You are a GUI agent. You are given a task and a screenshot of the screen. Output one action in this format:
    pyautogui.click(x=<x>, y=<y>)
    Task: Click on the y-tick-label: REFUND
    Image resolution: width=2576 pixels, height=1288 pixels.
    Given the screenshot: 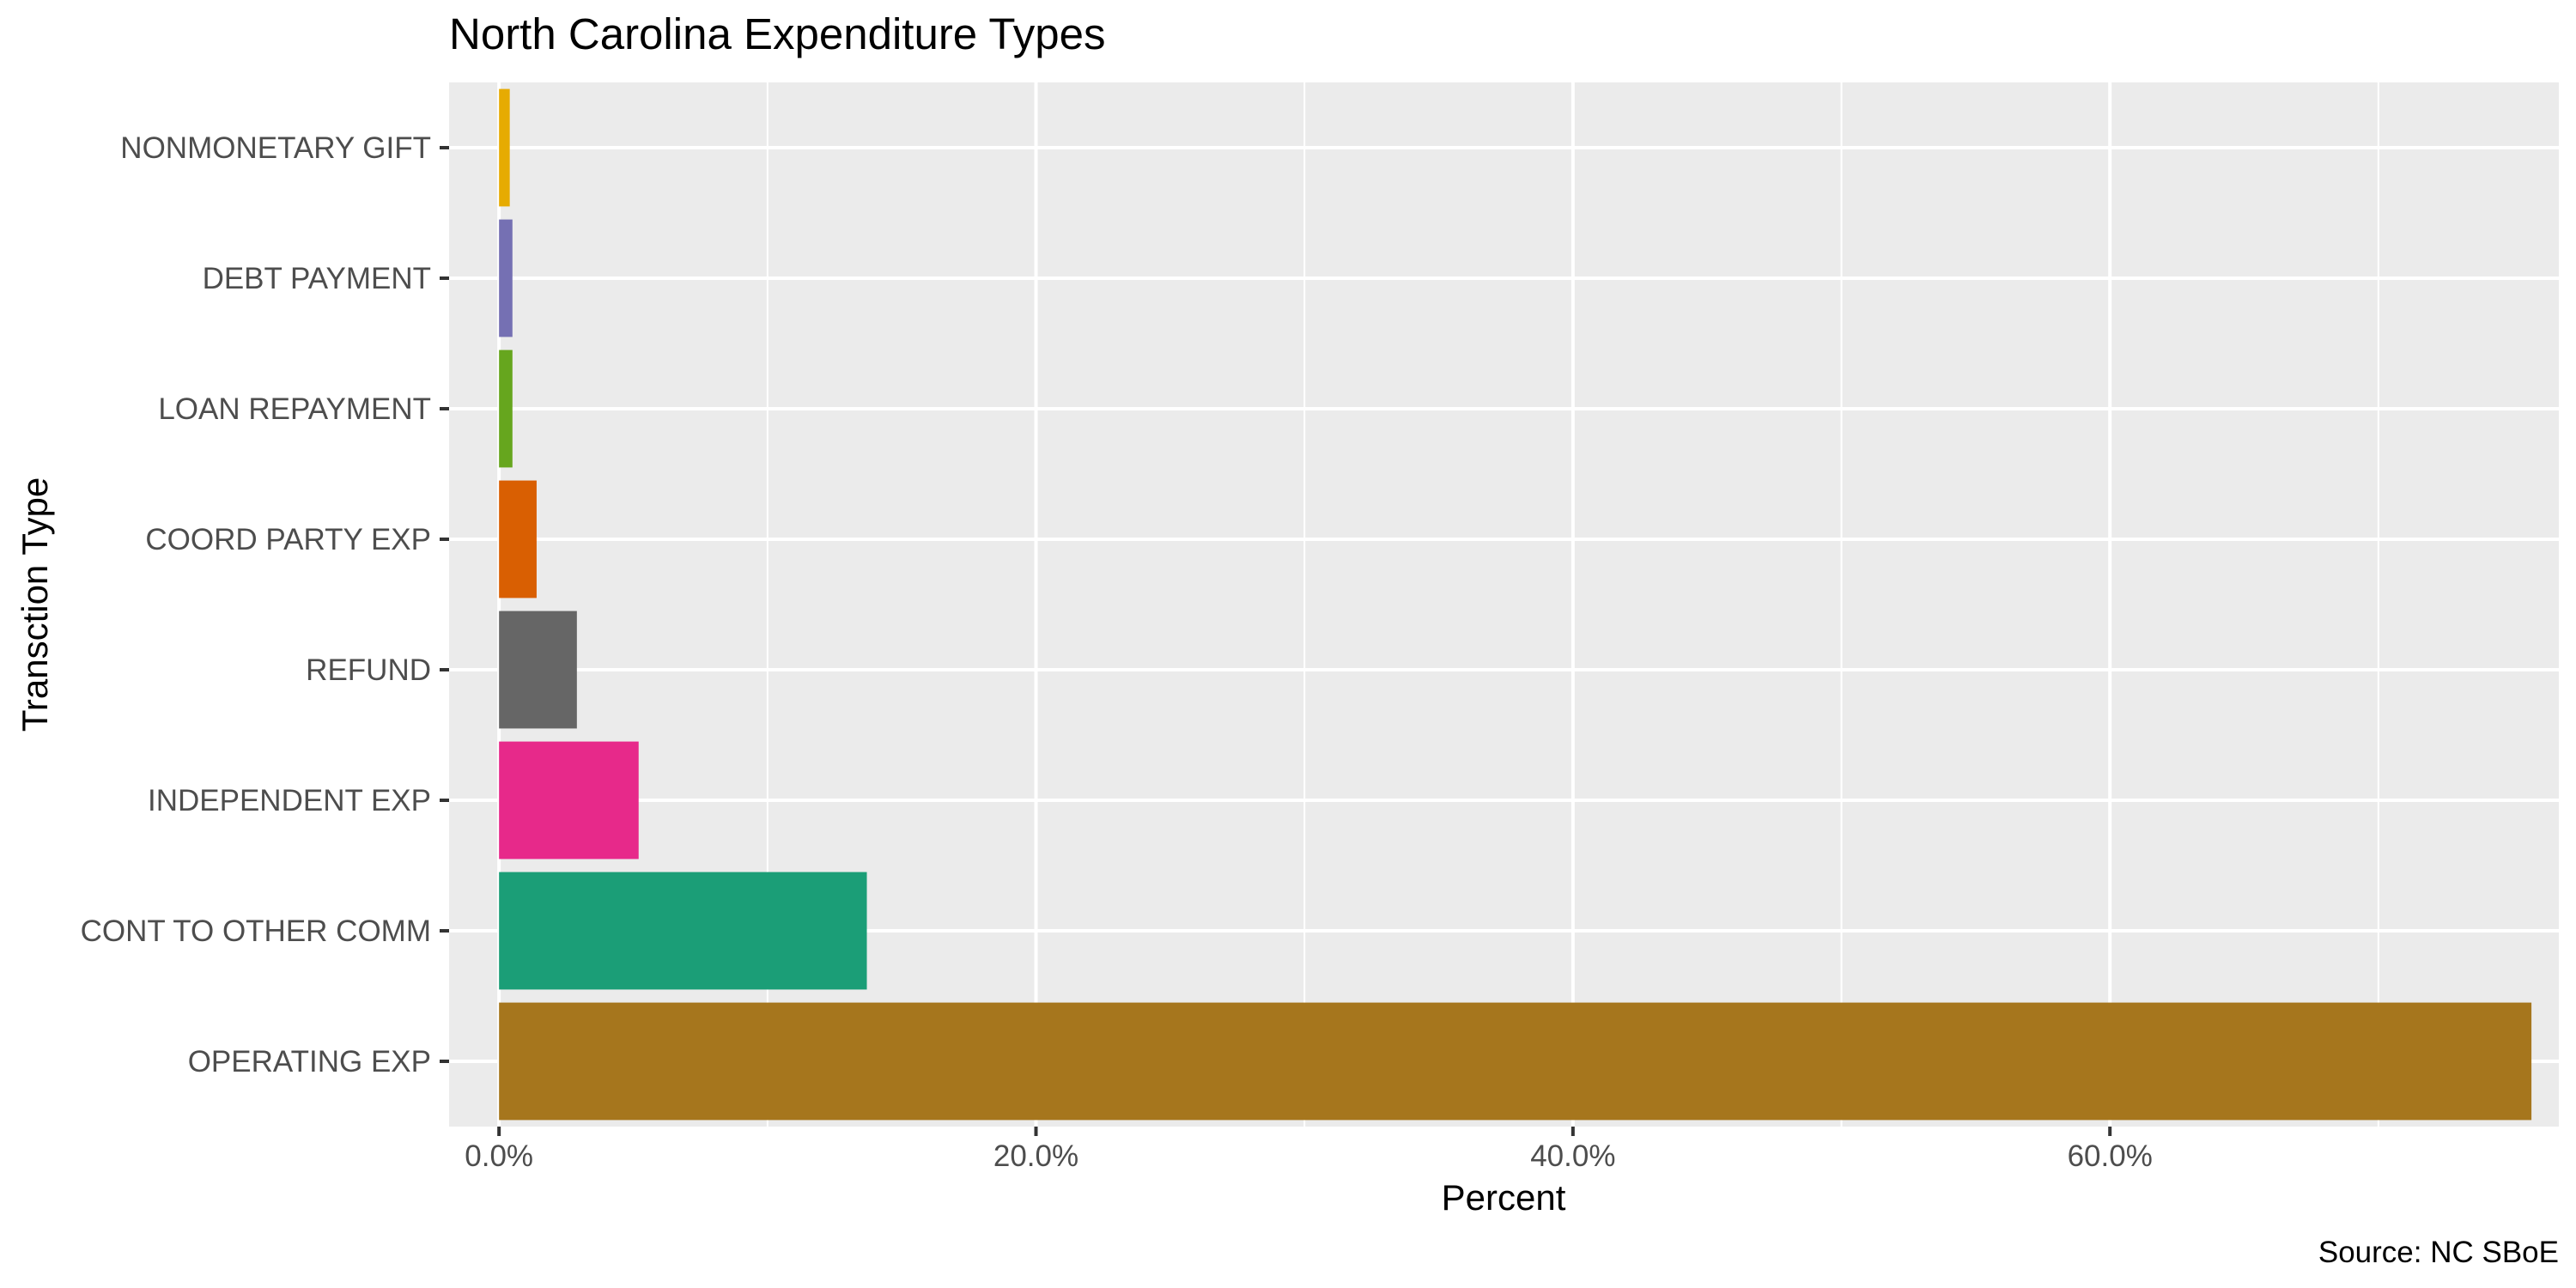 What is the action you would take?
    pyautogui.click(x=368, y=670)
    